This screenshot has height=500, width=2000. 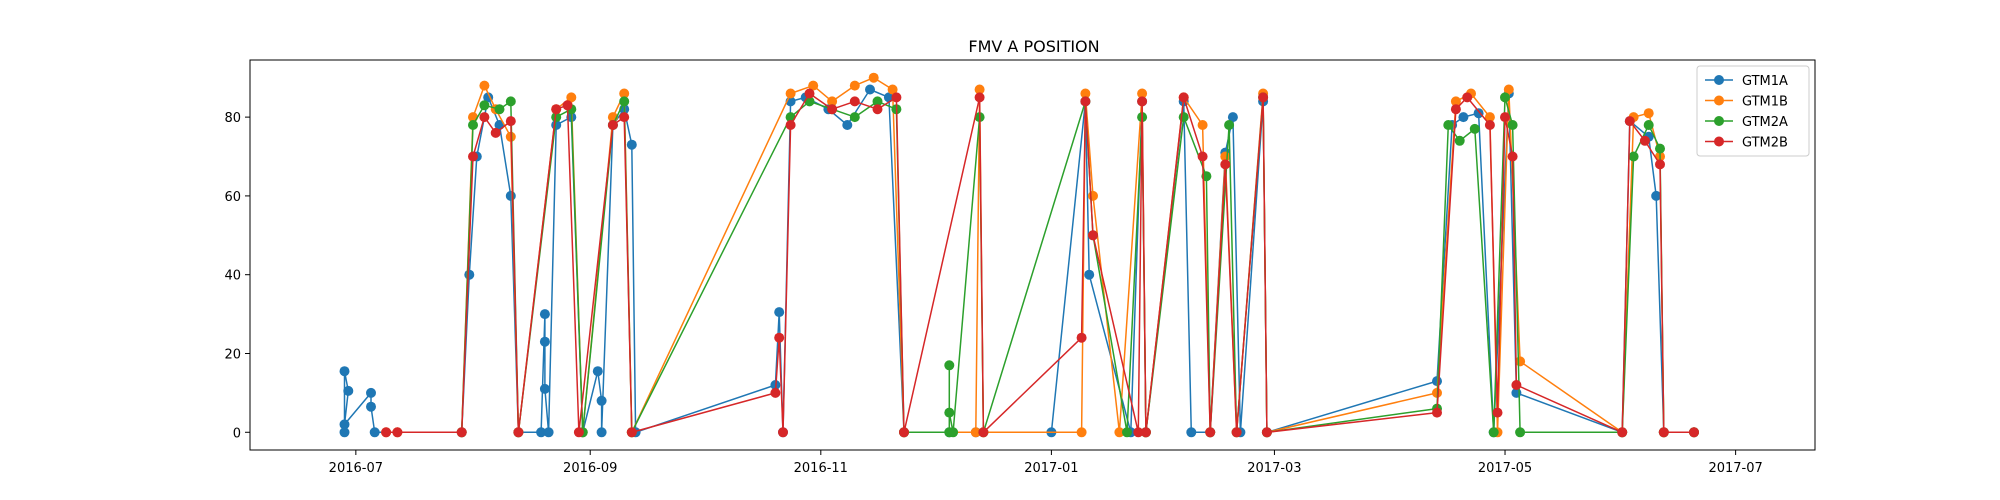 What do you see at coordinates (1765, 122) in the screenshot?
I see `legend-label: GTM2A` at bounding box center [1765, 122].